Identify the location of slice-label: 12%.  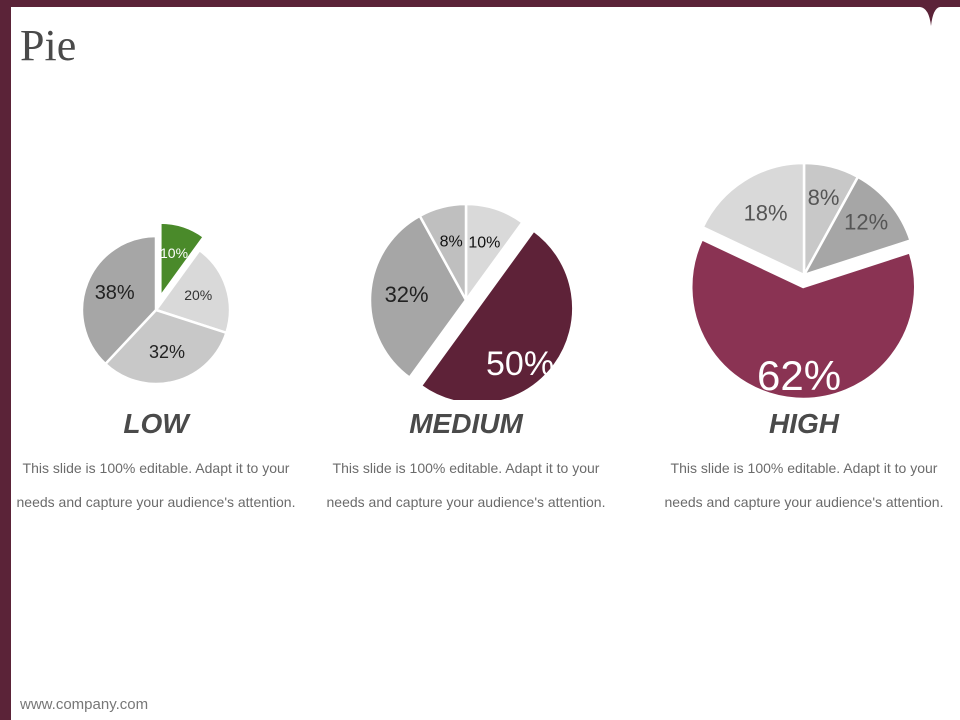
(866, 221).